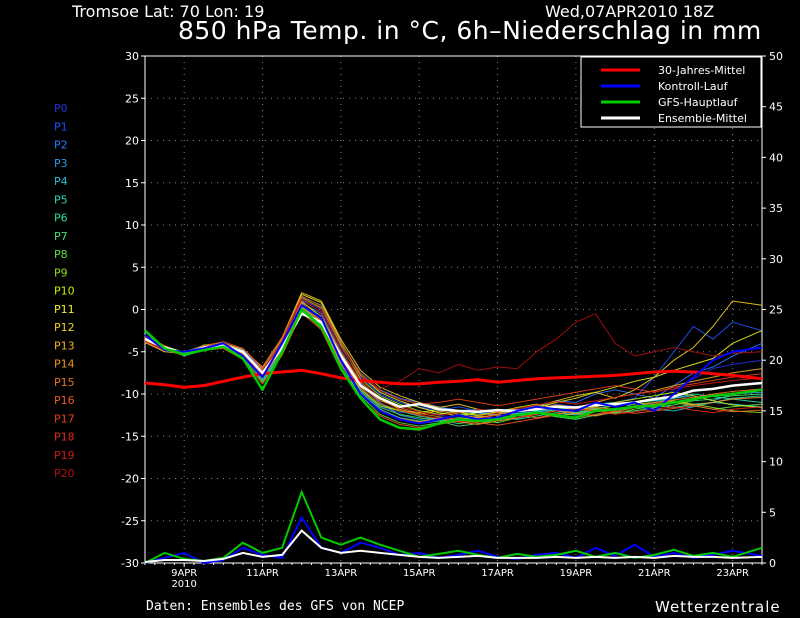  What do you see at coordinates (497, 573) in the screenshot?
I see `x-tick-label: 17APR` at bounding box center [497, 573].